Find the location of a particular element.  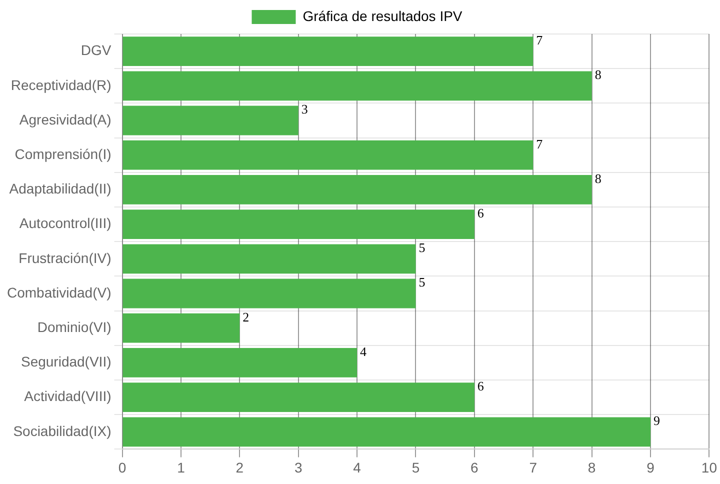

x-tick-label: 1 is located at coordinates (181, 467).